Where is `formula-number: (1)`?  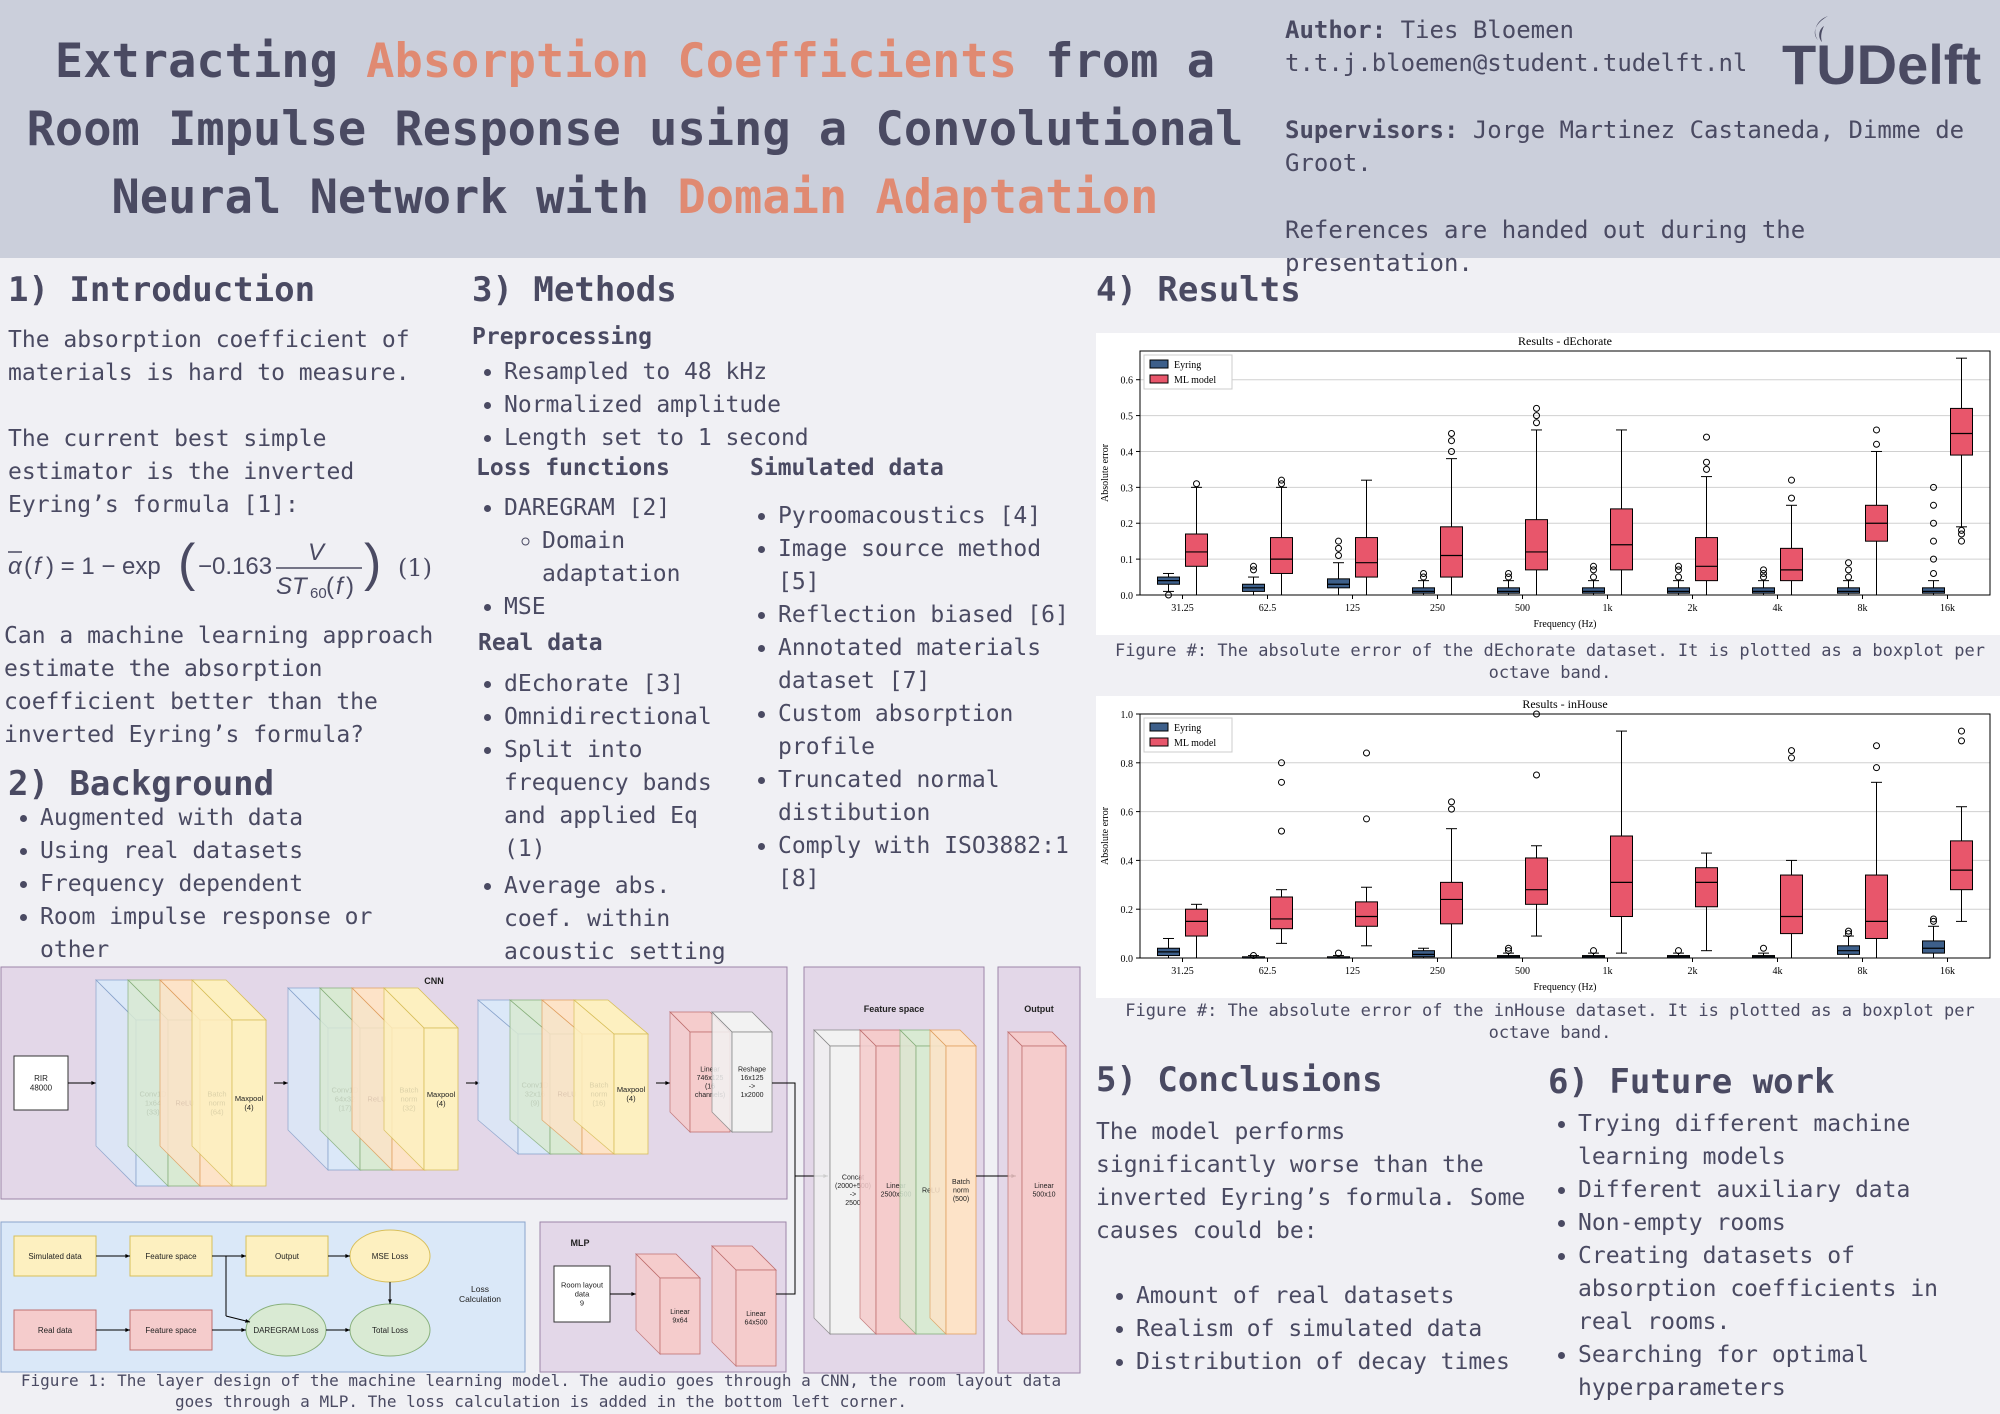 formula-number: (1) is located at coordinates (415, 568).